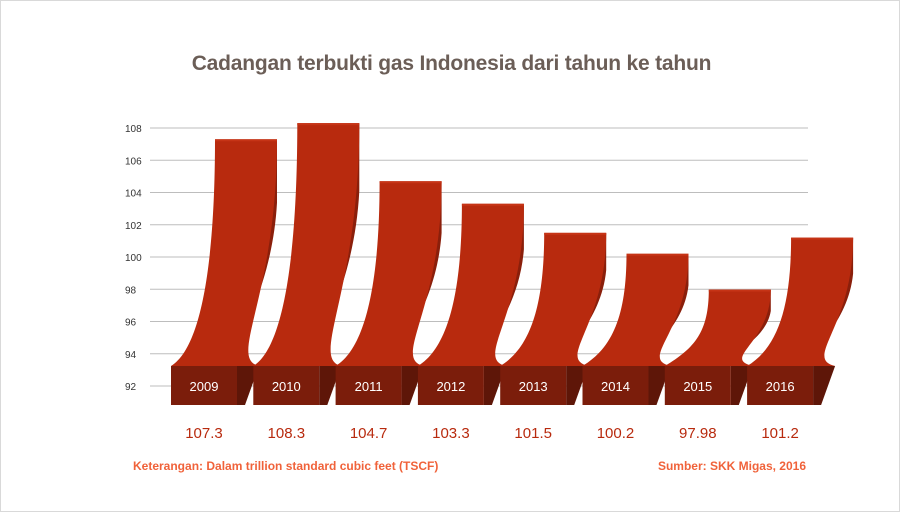 This screenshot has width=903, height=514. I want to click on y-tick-label: 96, so click(131, 323).